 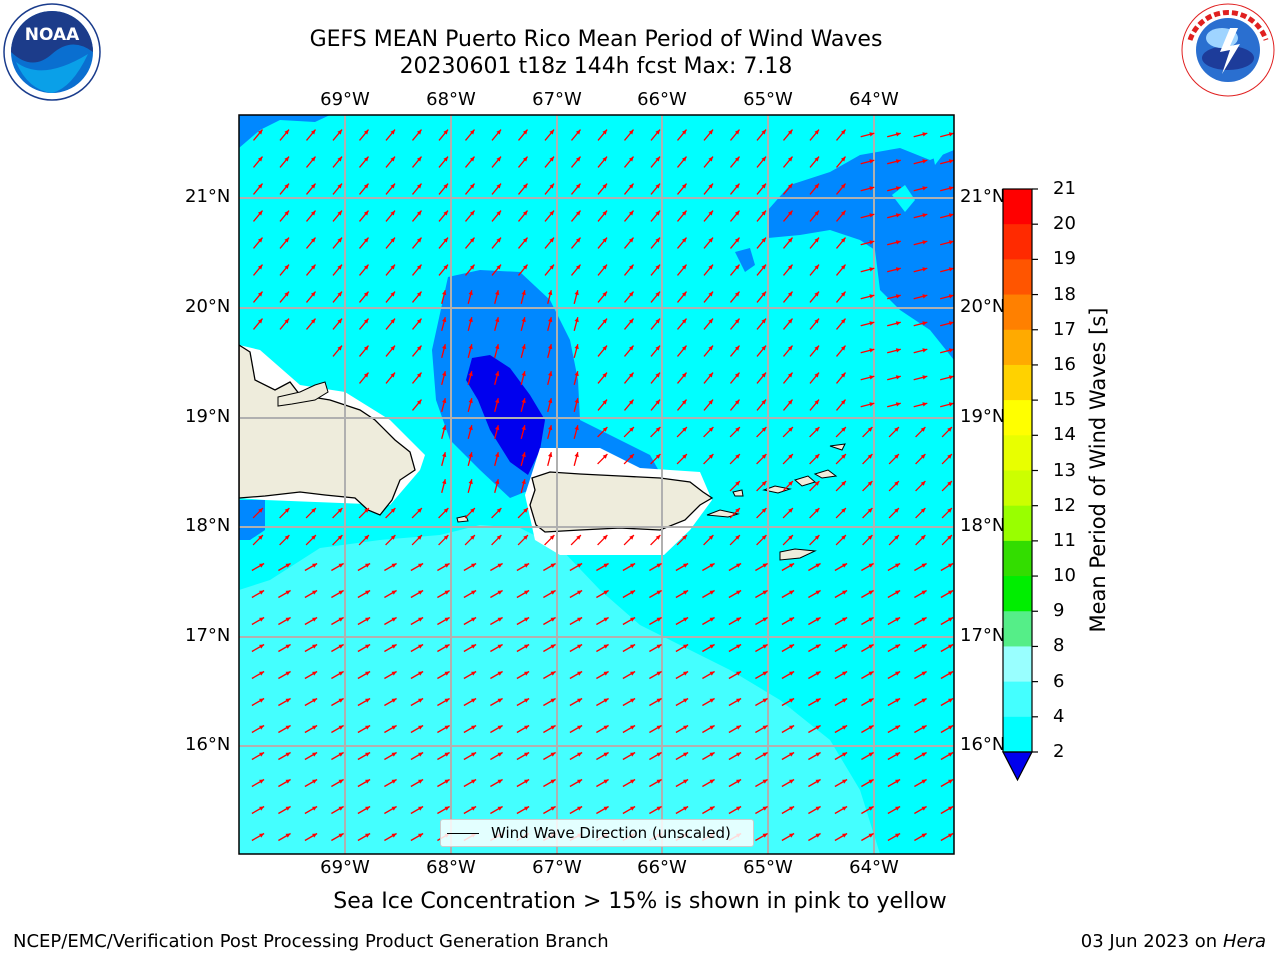 I want to click on lat-label-right-18n: 18°N, so click(x=983, y=525).